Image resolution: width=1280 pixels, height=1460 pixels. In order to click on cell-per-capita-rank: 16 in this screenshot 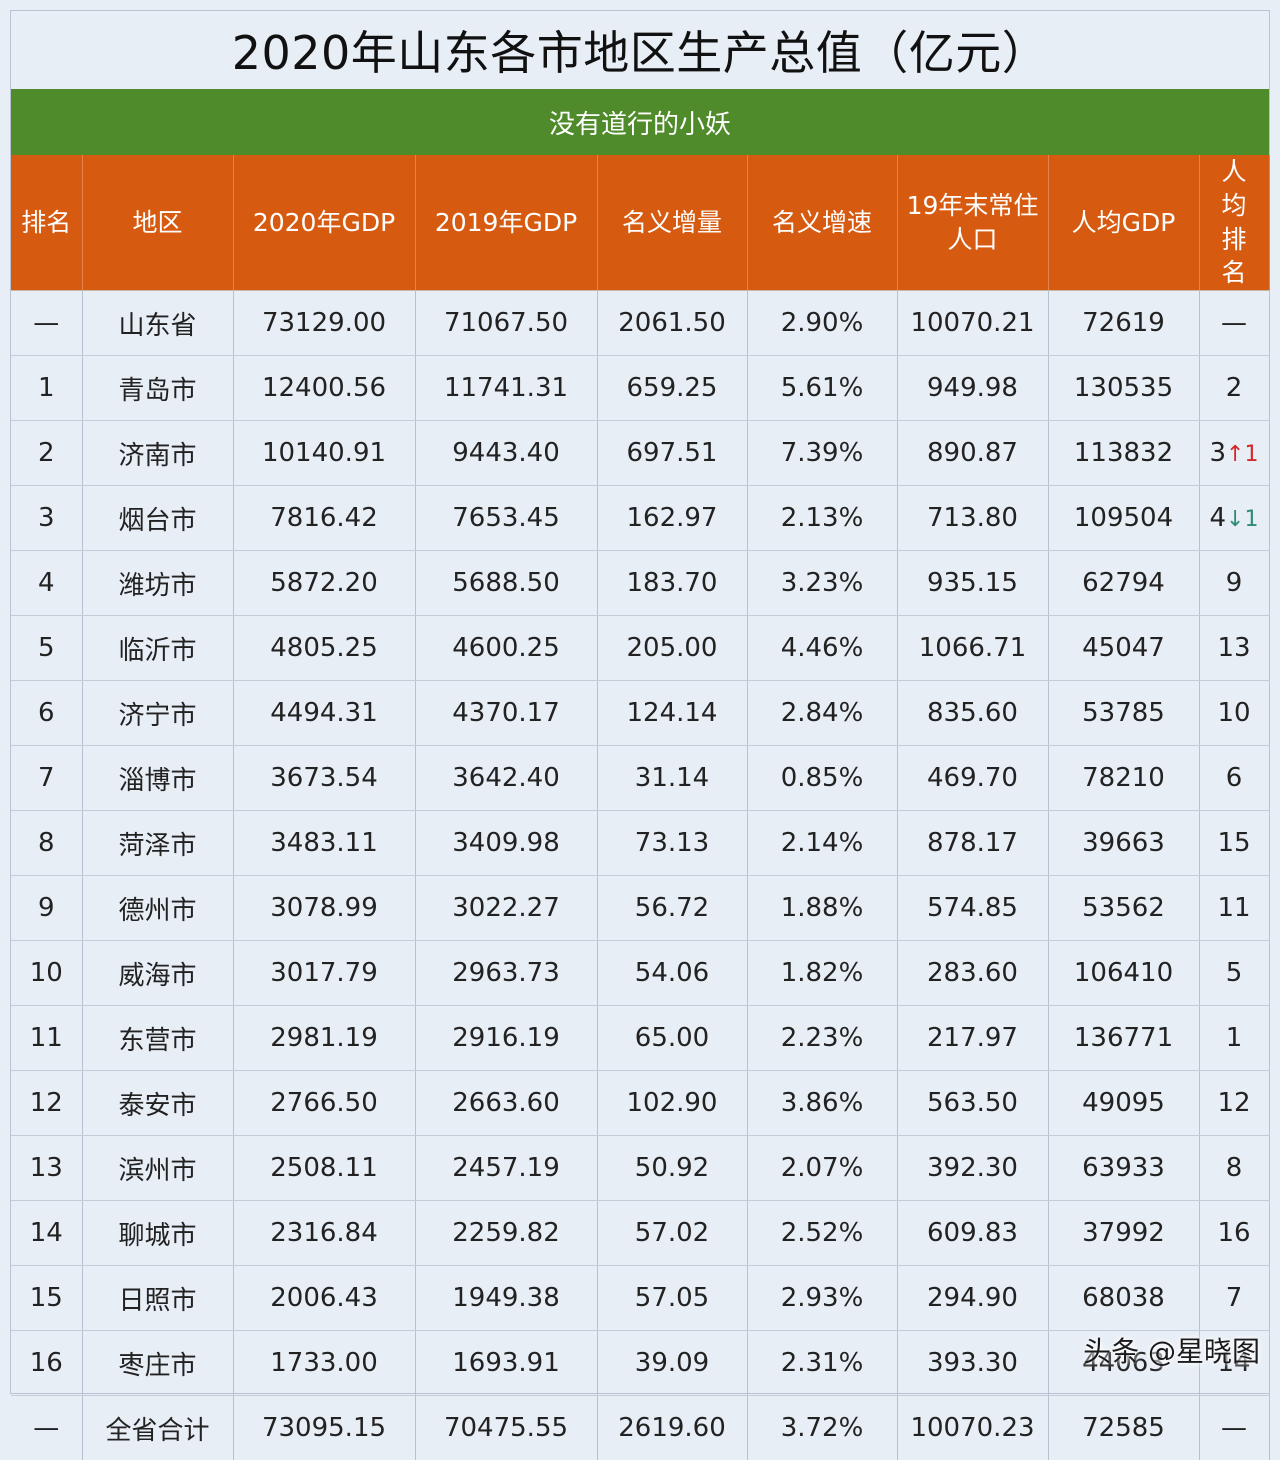, I will do `click(1234, 1233)`.